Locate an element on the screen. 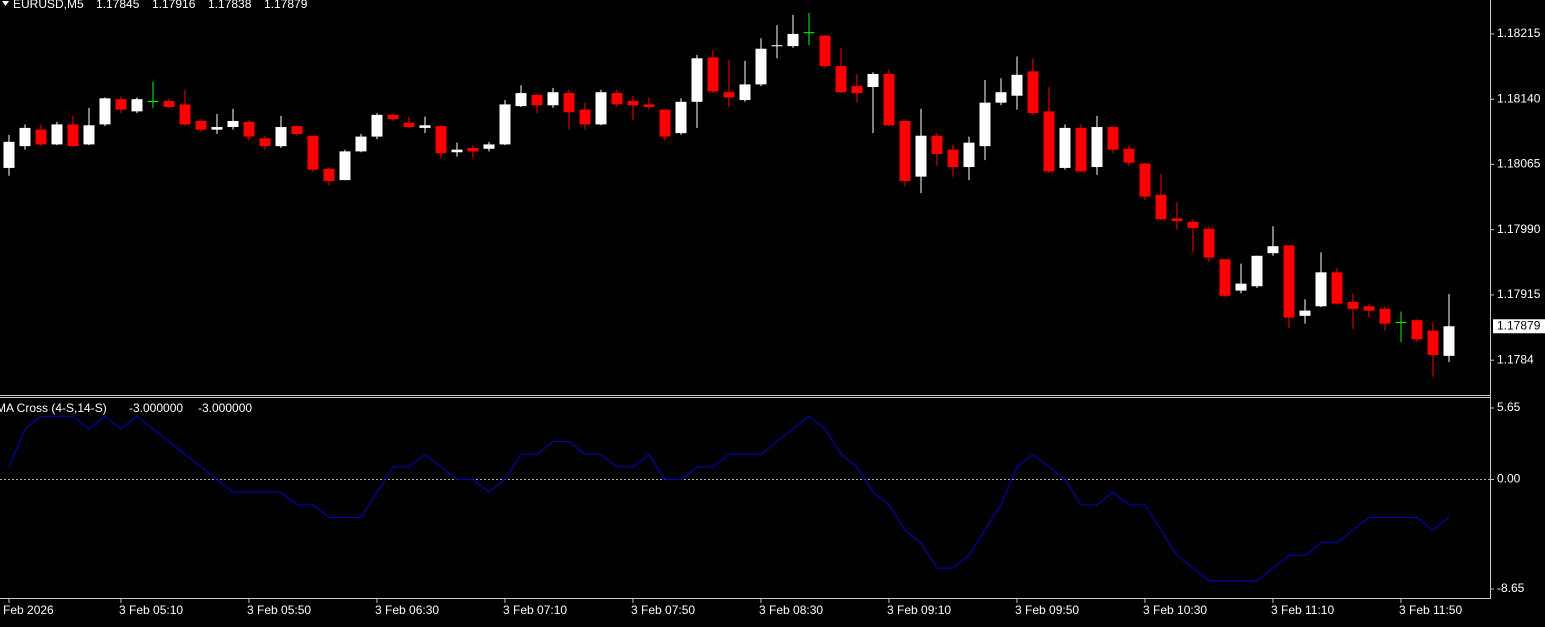  y-tick-label: 1.18065 is located at coordinates (1519, 164).